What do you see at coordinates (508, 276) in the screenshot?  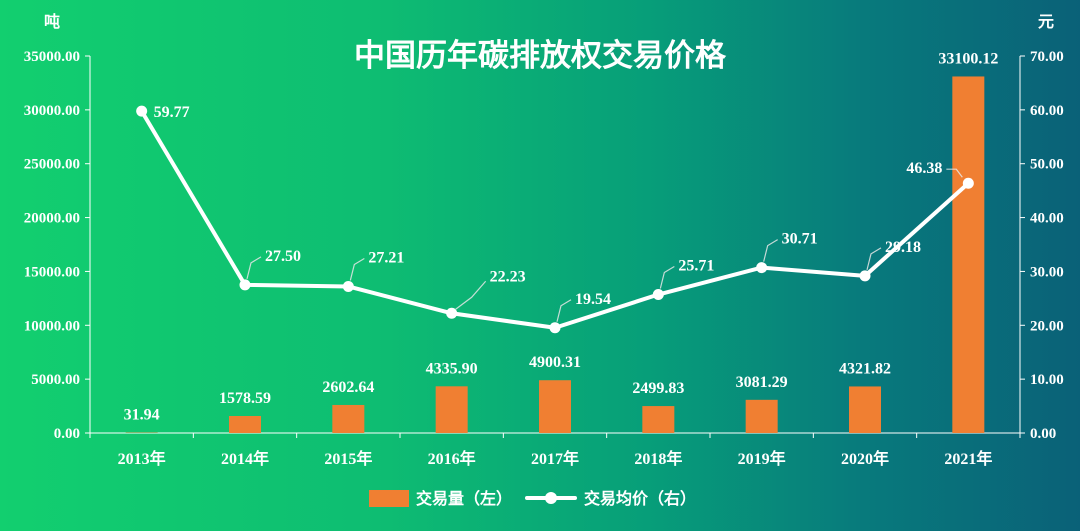 I see `line-data-label: 22.23` at bounding box center [508, 276].